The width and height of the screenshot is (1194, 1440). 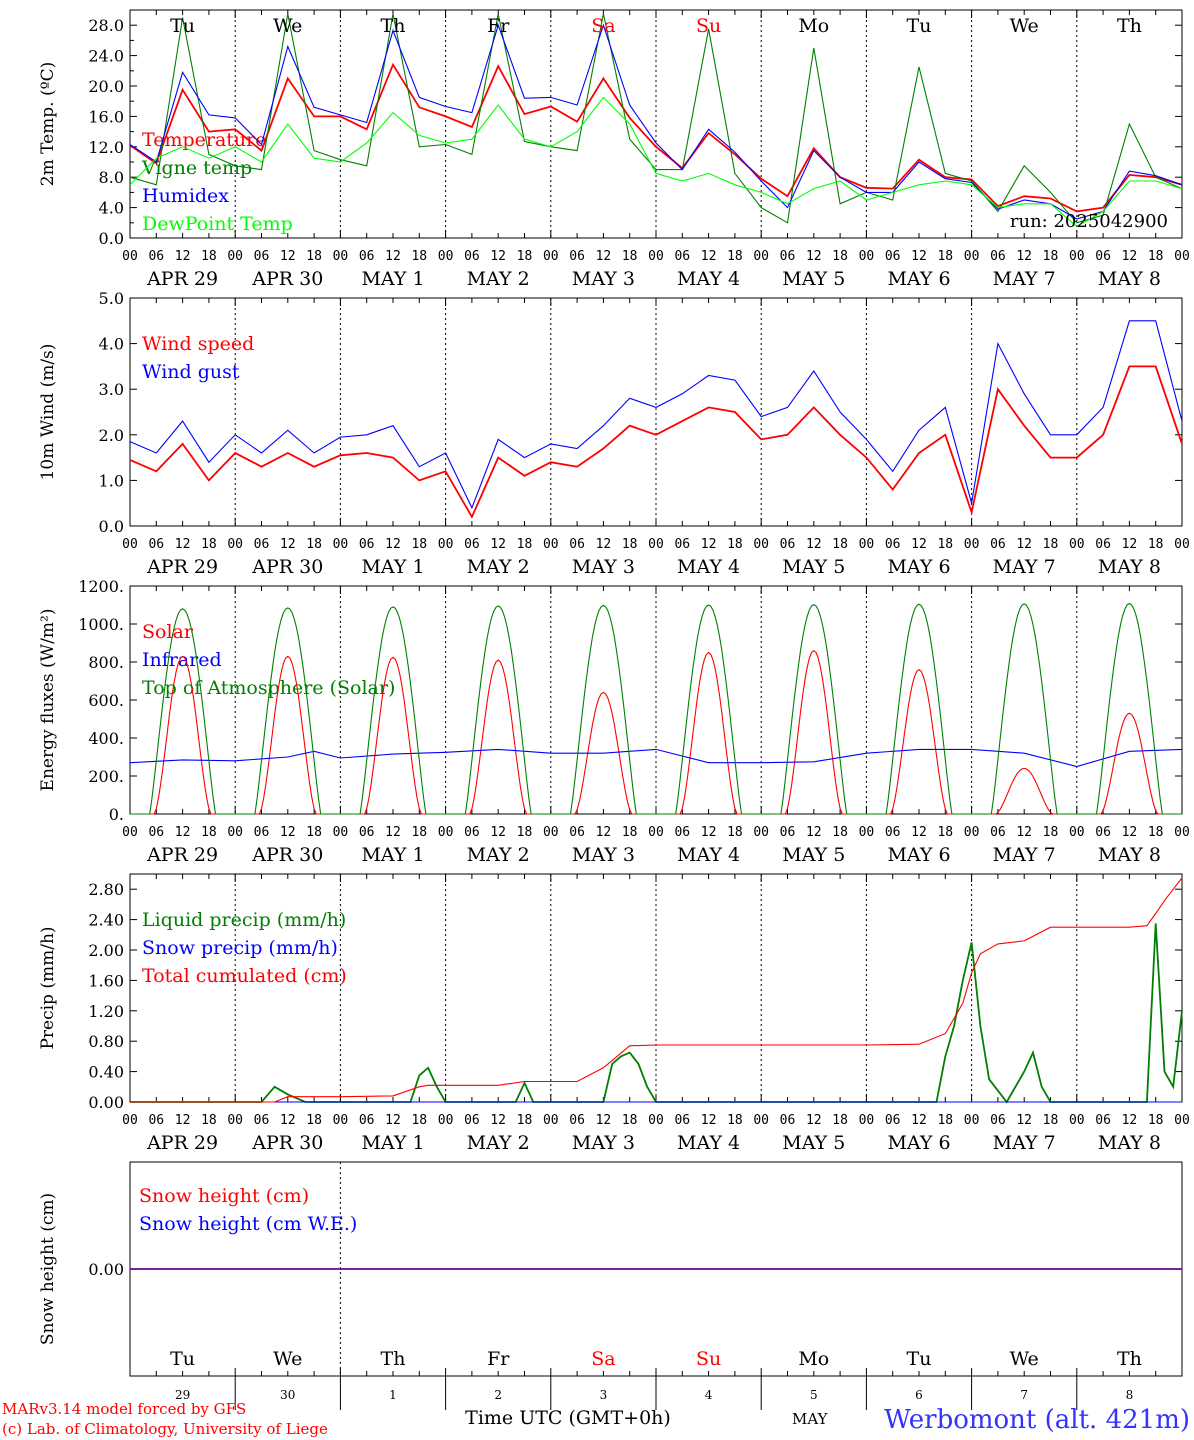 I want to click on y-tick-label: 1.60, so click(x=106, y=980).